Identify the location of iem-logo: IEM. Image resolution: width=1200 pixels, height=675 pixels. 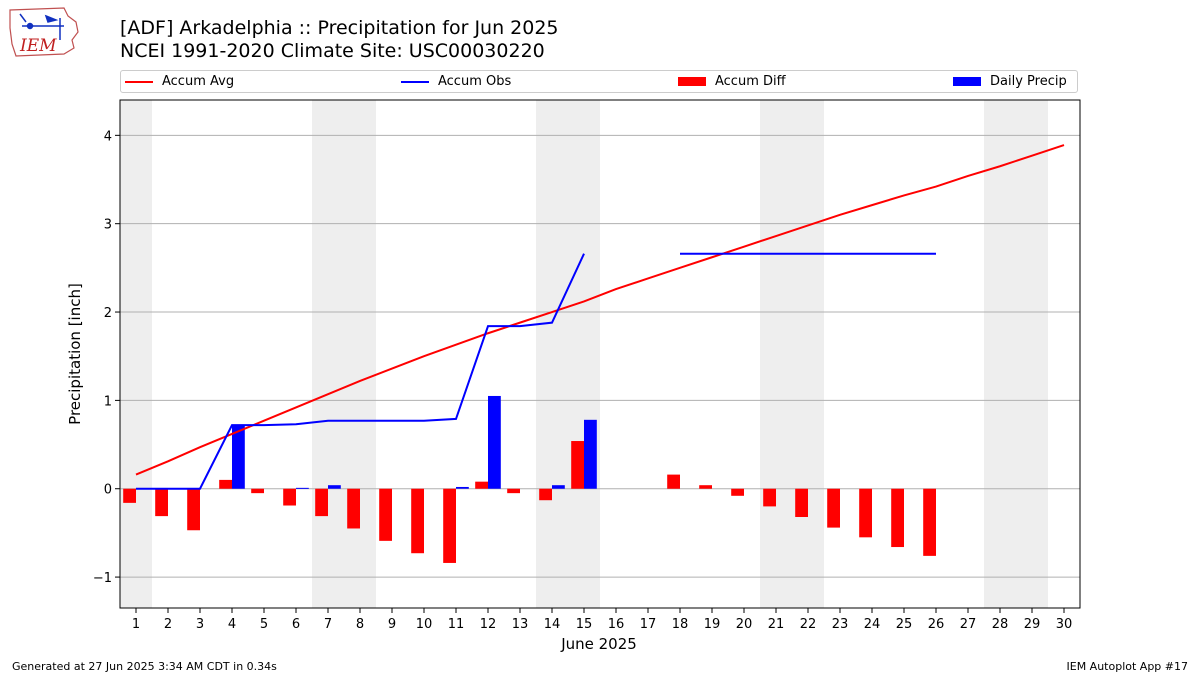
(44, 32).